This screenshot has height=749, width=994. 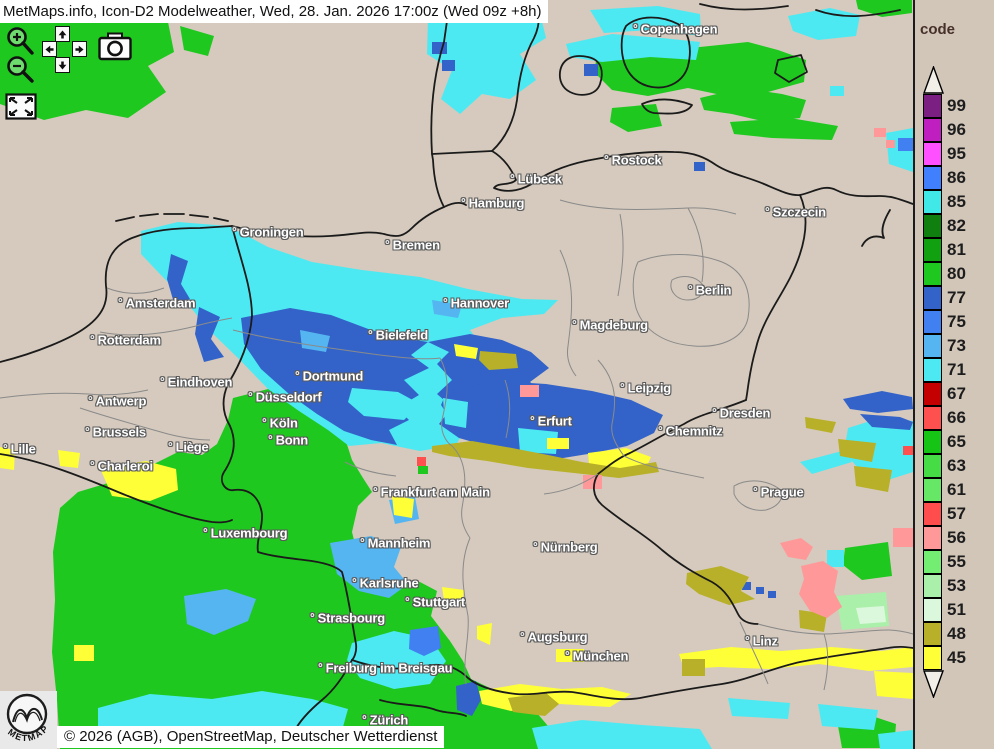 I want to click on arrow-up-icon, so click(x=62, y=34).